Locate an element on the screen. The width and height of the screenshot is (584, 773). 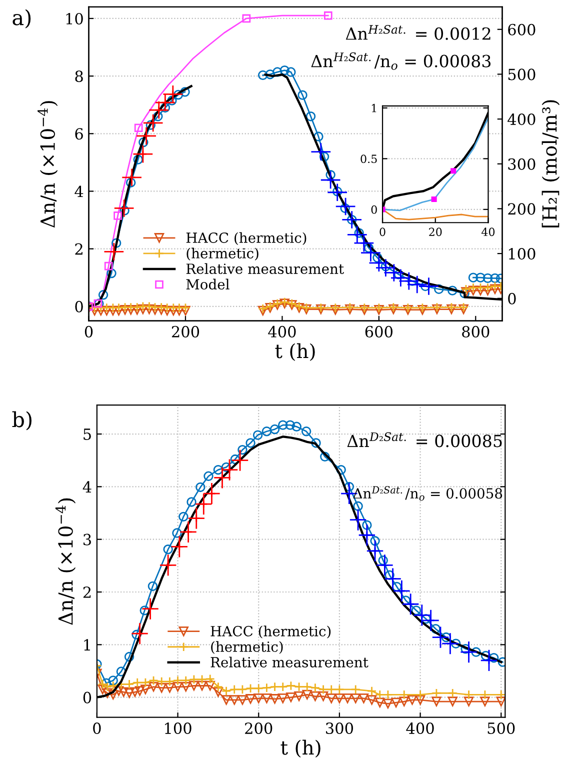
legend-label: Model is located at coordinates (208, 284).